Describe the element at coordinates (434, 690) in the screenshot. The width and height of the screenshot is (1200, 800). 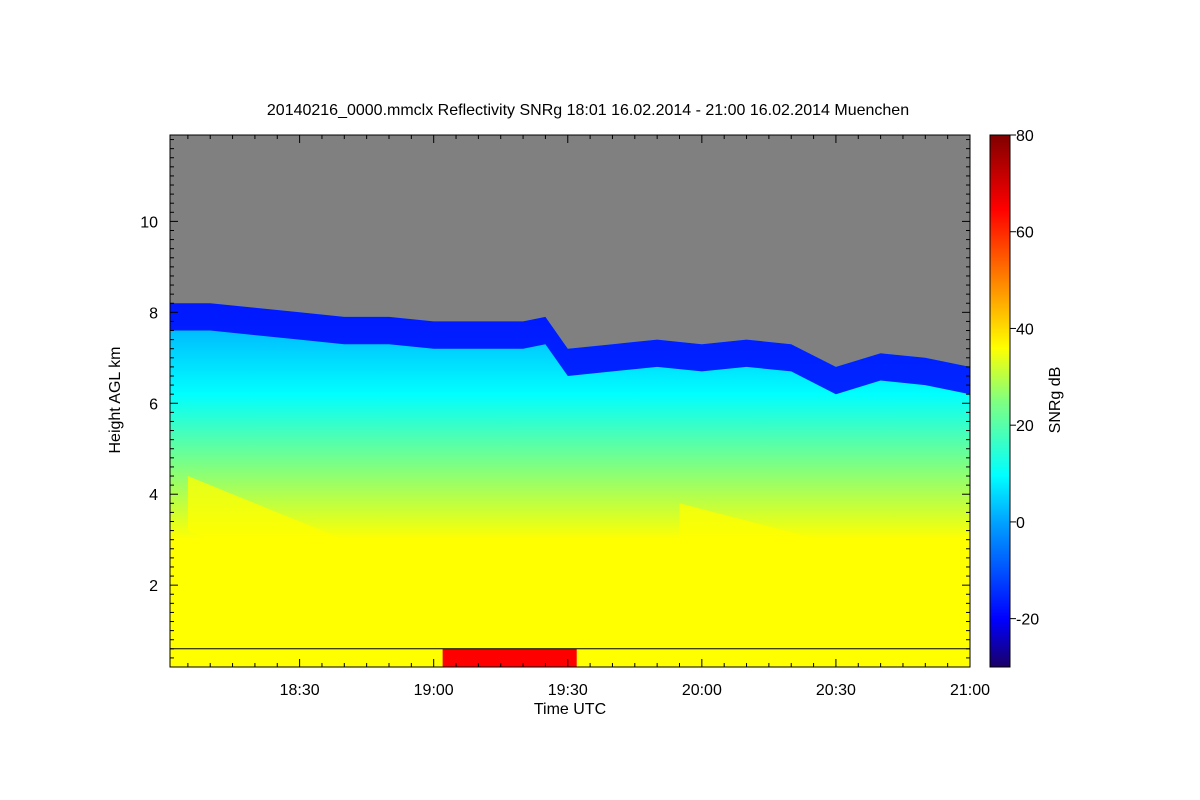
I see `x-tick-label: 19:00` at that location.